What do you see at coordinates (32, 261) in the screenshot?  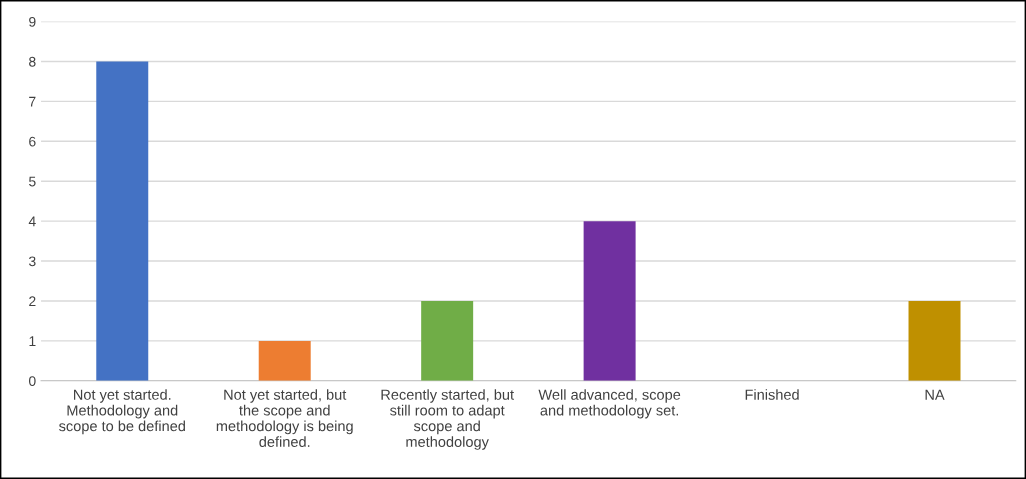 I see `y-tick-label: 3` at bounding box center [32, 261].